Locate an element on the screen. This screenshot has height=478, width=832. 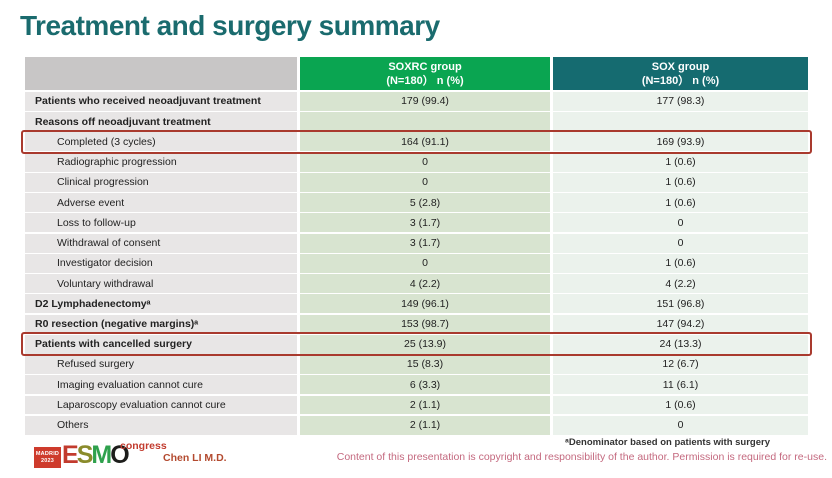
soxrc-value: 4 (2.2) is located at coordinates (425, 283).